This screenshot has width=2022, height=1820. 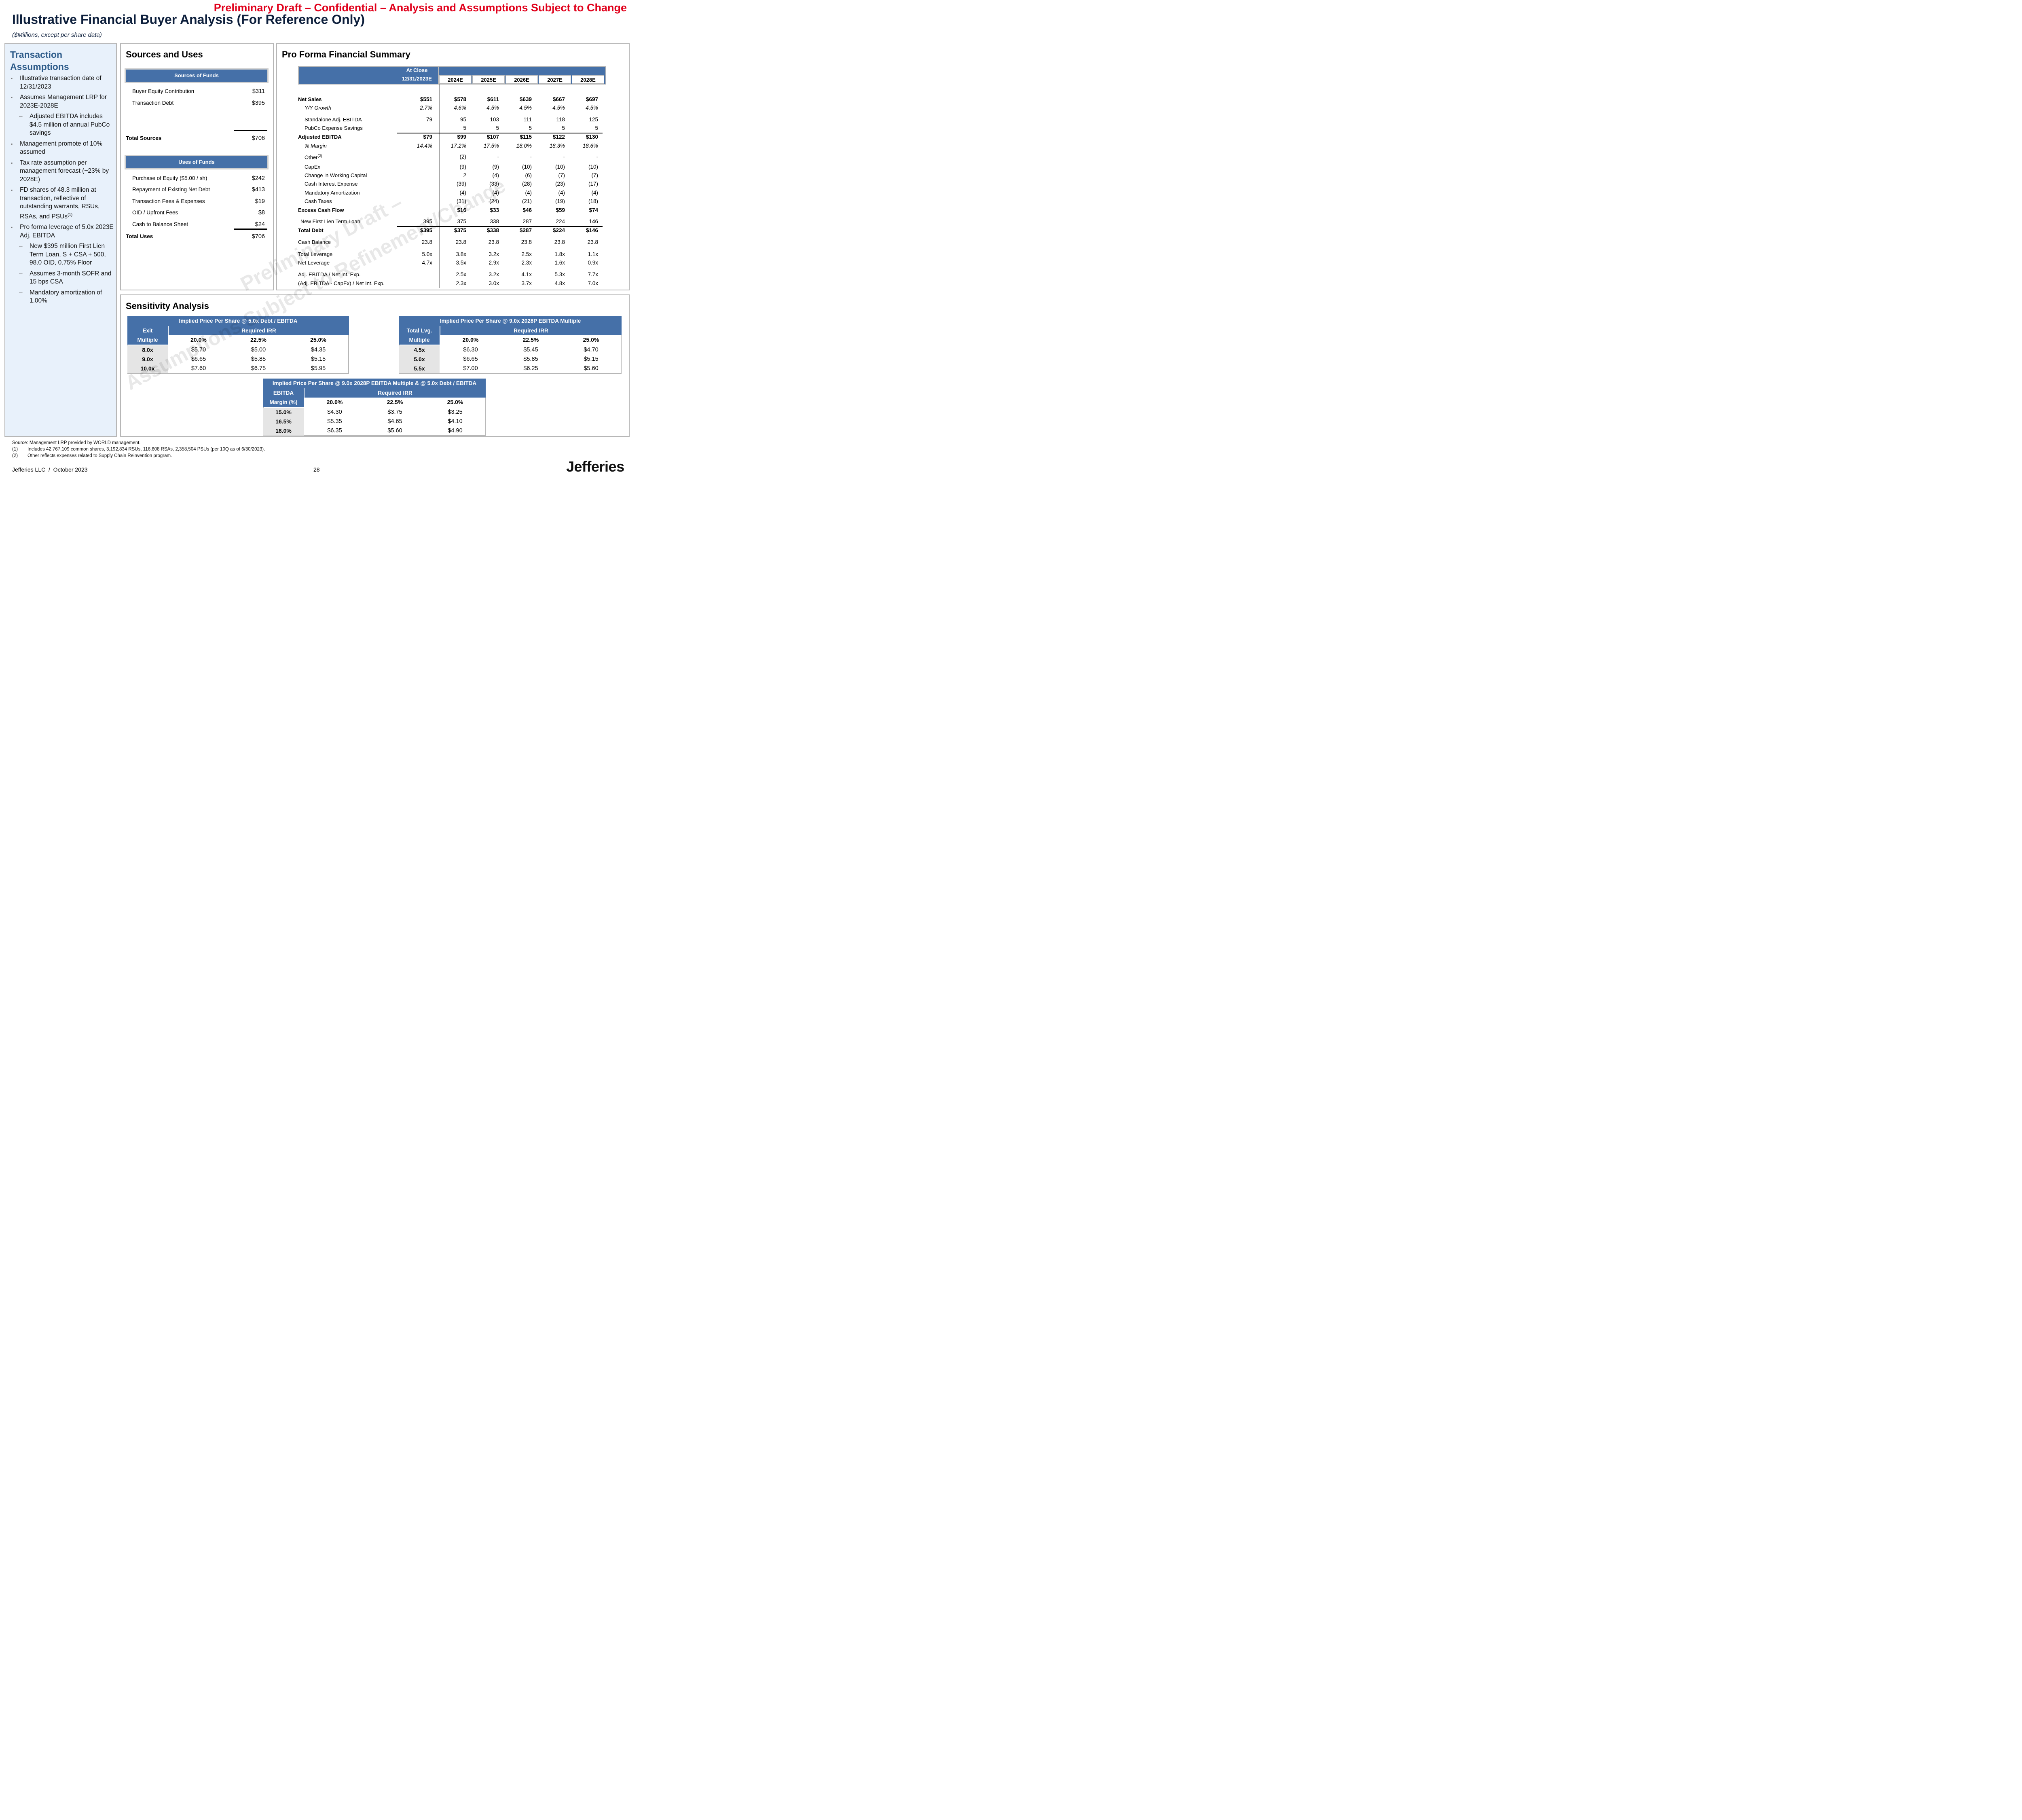 I want to click on sensitivity-row-label: 9.0x, so click(x=147, y=359).